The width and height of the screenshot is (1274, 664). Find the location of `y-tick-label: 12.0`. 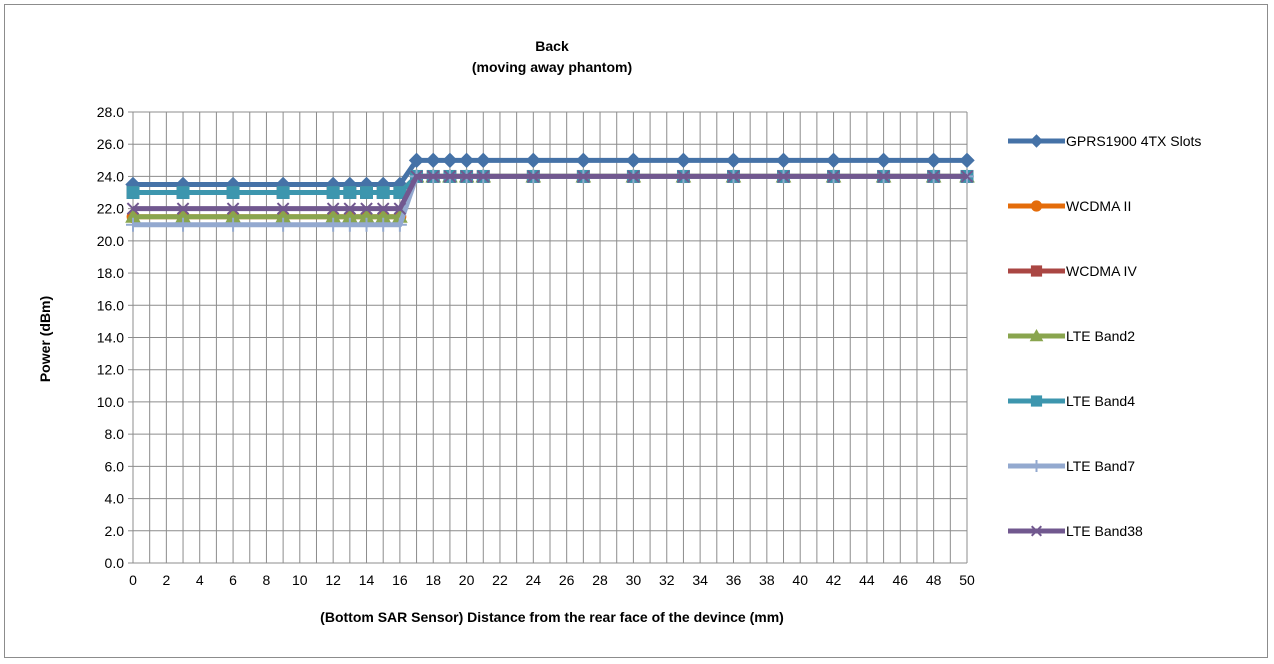

y-tick-label: 12.0 is located at coordinates (110, 370).